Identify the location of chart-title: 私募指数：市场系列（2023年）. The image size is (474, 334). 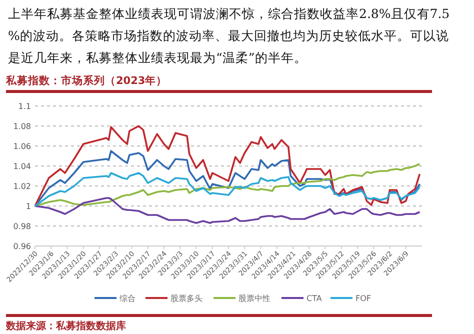
(86, 80).